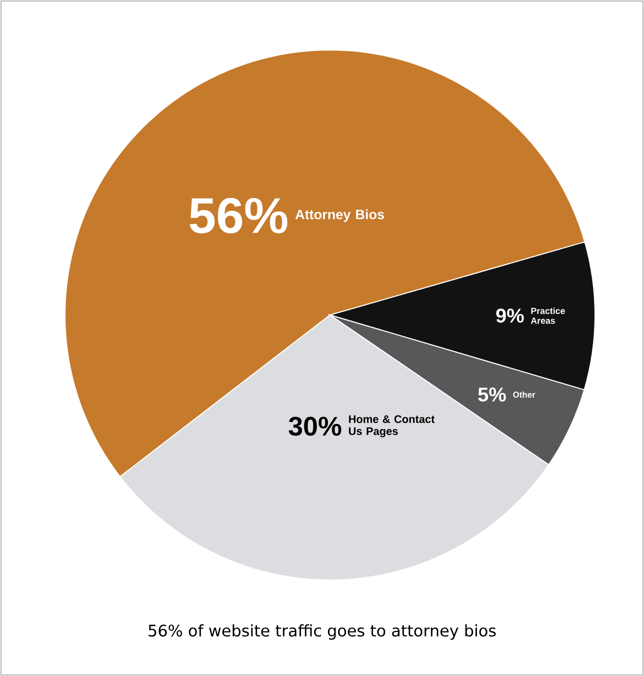  Describe the element at coordinates (239, 216) in the screenshot. I see `data-label: 56%` at that location.